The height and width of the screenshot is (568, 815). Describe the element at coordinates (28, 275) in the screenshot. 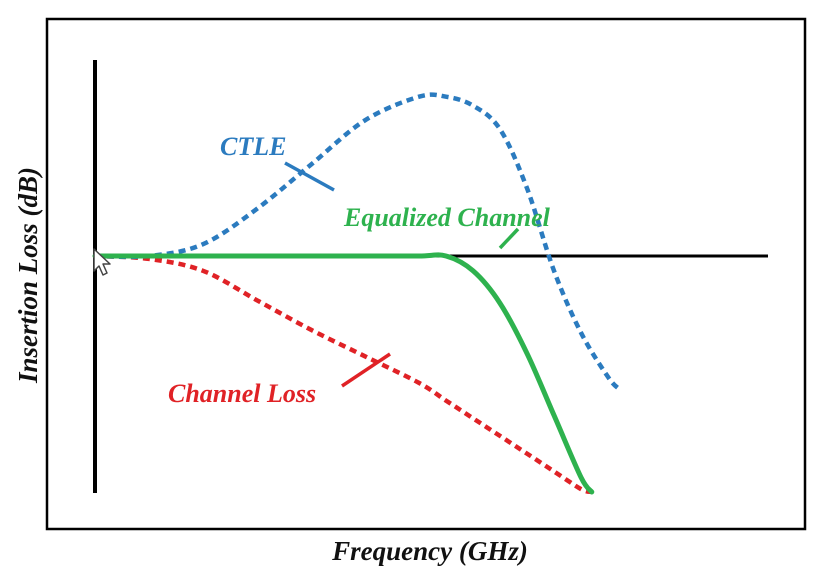

I see `y-axis-label: Insertion Loss (dB)` at that location.